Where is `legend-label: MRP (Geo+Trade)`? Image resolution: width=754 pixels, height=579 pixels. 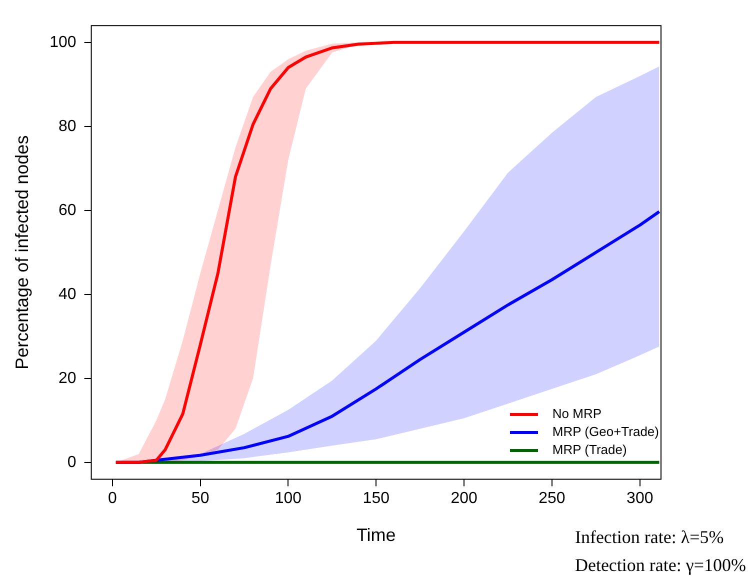
legend-label: MRP (Geo+Trade) is located at coordinates (605, 432).